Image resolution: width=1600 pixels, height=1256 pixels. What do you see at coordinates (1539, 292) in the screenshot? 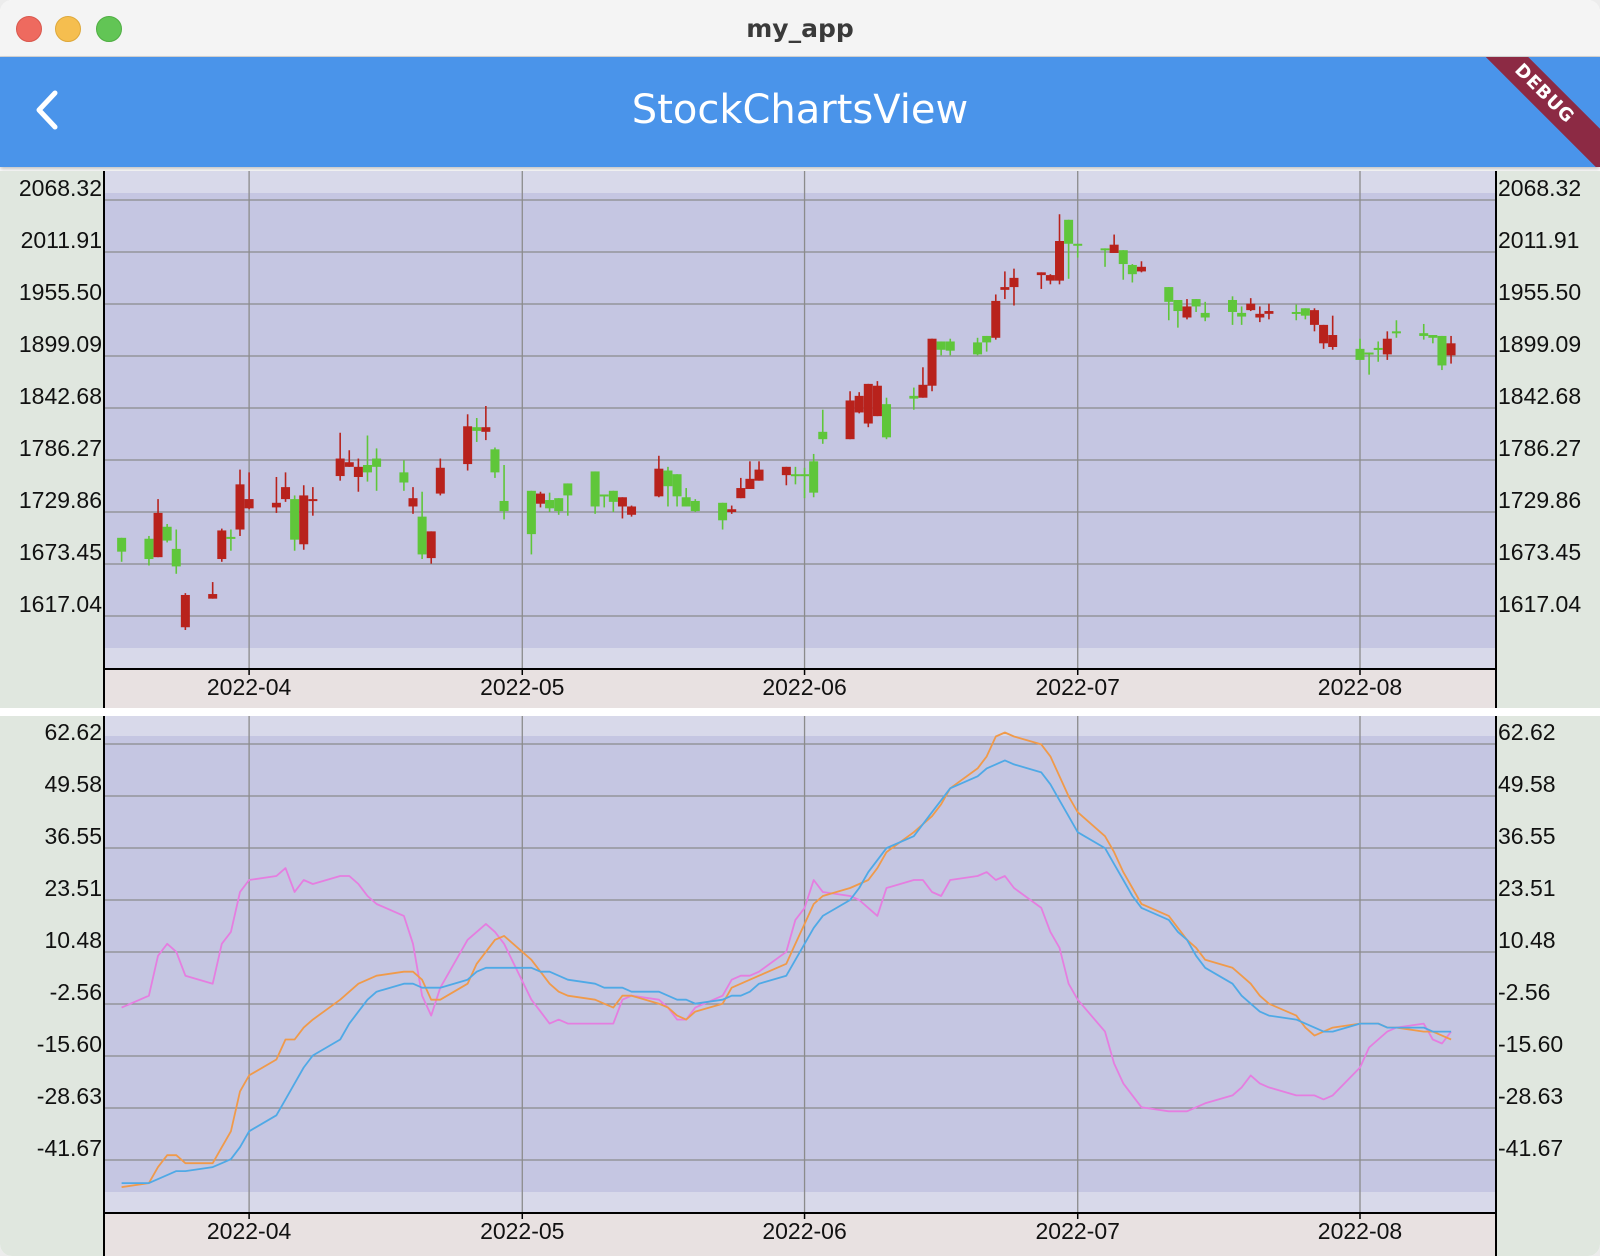
I see `y-tick-label-right: 1955.50` at bounding box center [1539, 292].